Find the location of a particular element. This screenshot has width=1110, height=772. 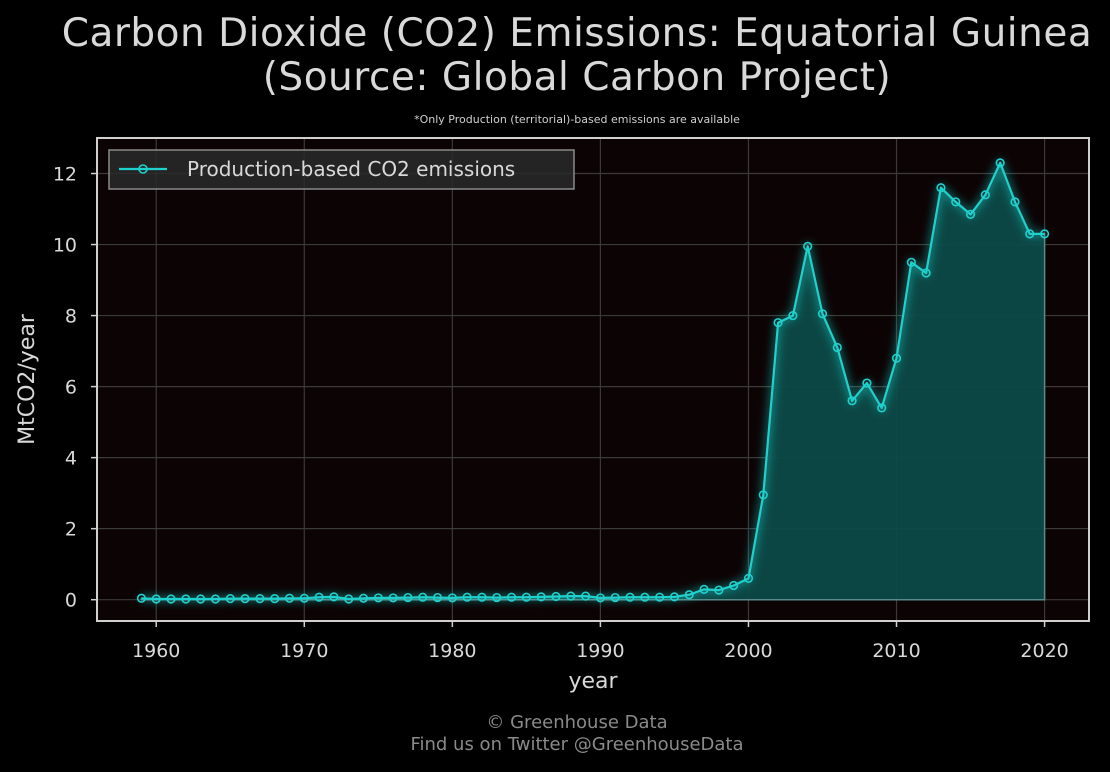

legend-marker is located at coordinates (143, 169).